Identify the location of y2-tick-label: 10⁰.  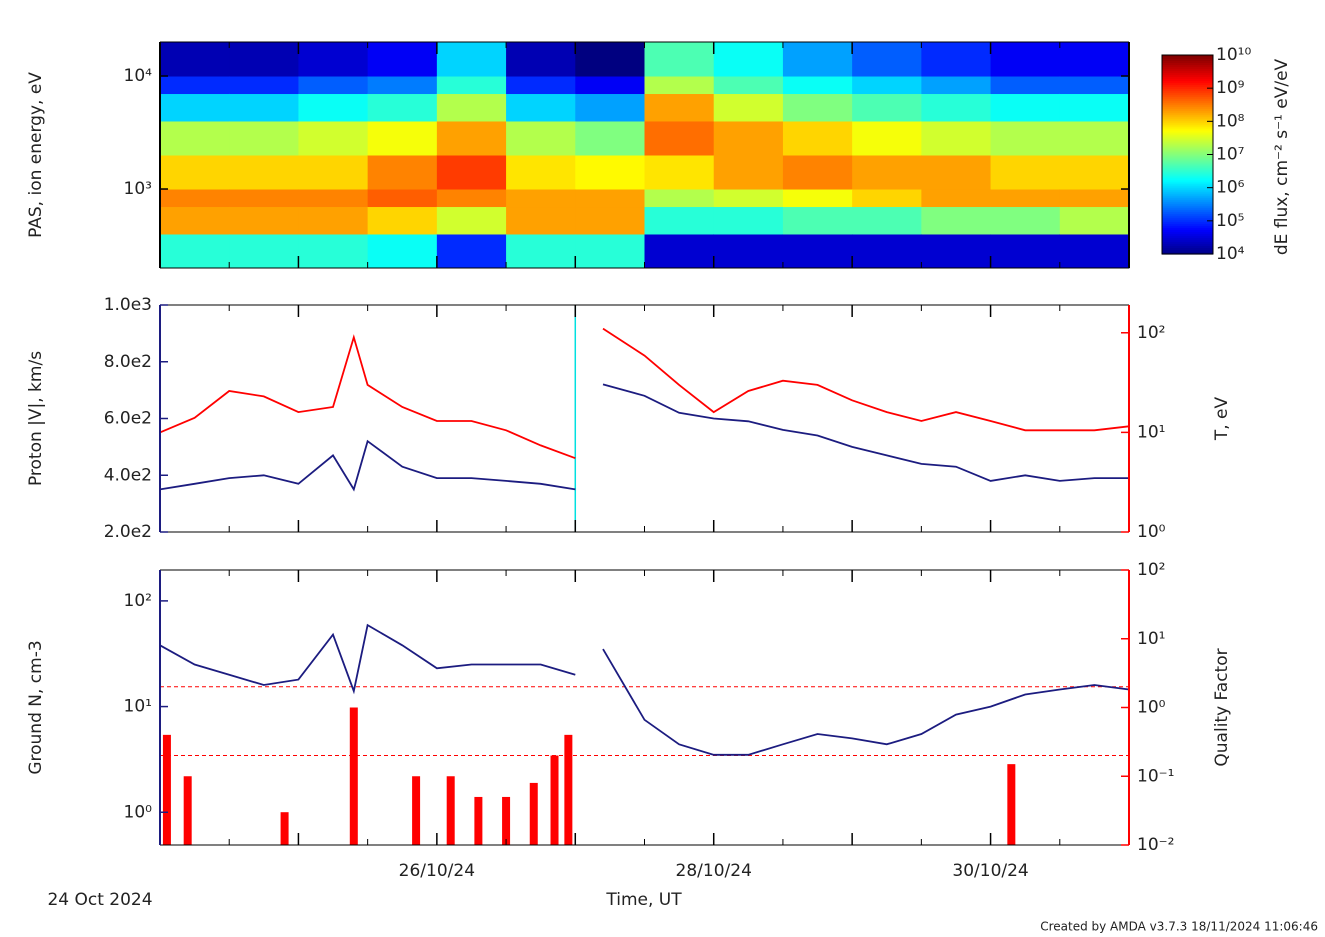
(1151, 708).